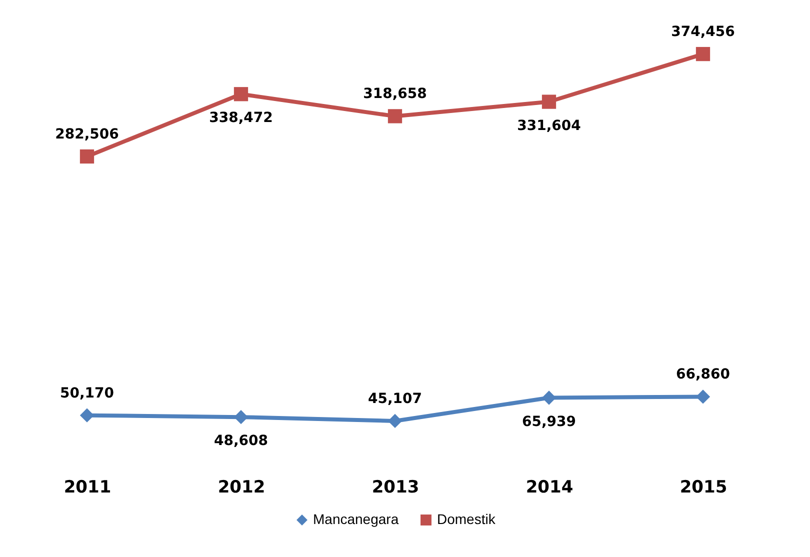 The width and height of the screenshot is (810, 557). I want to click on data-label: 374,456, so click(703, 32).